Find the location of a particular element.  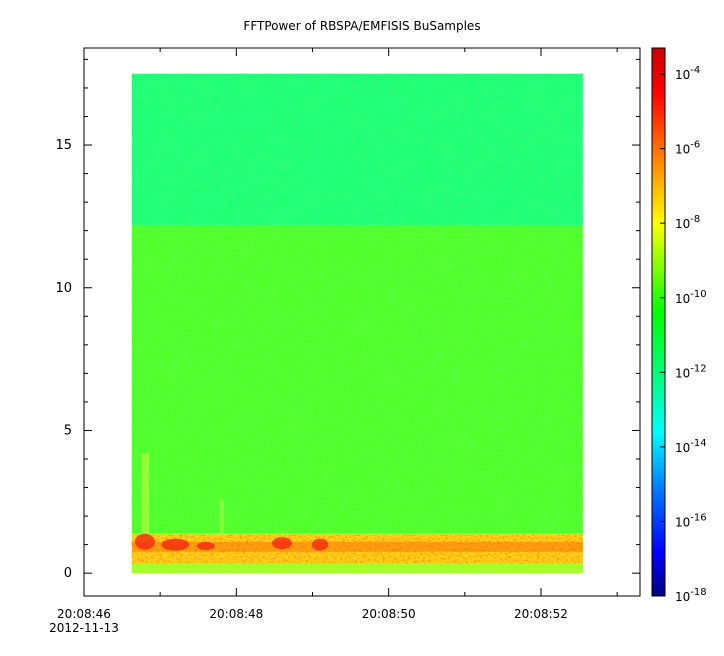

y-tick-label: 5 is located at coordinates (68, 430).